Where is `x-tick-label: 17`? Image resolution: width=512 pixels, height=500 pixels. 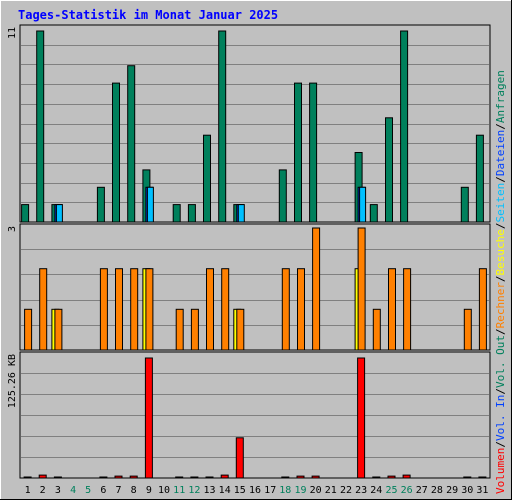 x-tick-label: 17 is located at coordinates (270, 490).